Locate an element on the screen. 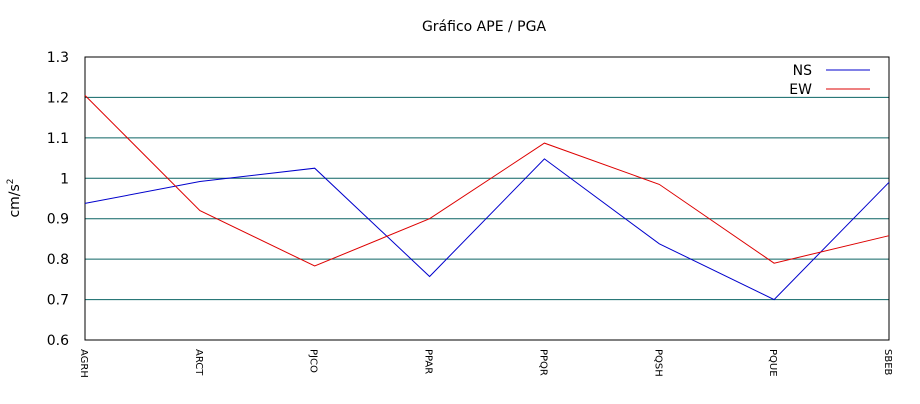 The height and width of the screenshot is (404, 920). y-tick-label: 0.6 is located at coordinates (58, 341).